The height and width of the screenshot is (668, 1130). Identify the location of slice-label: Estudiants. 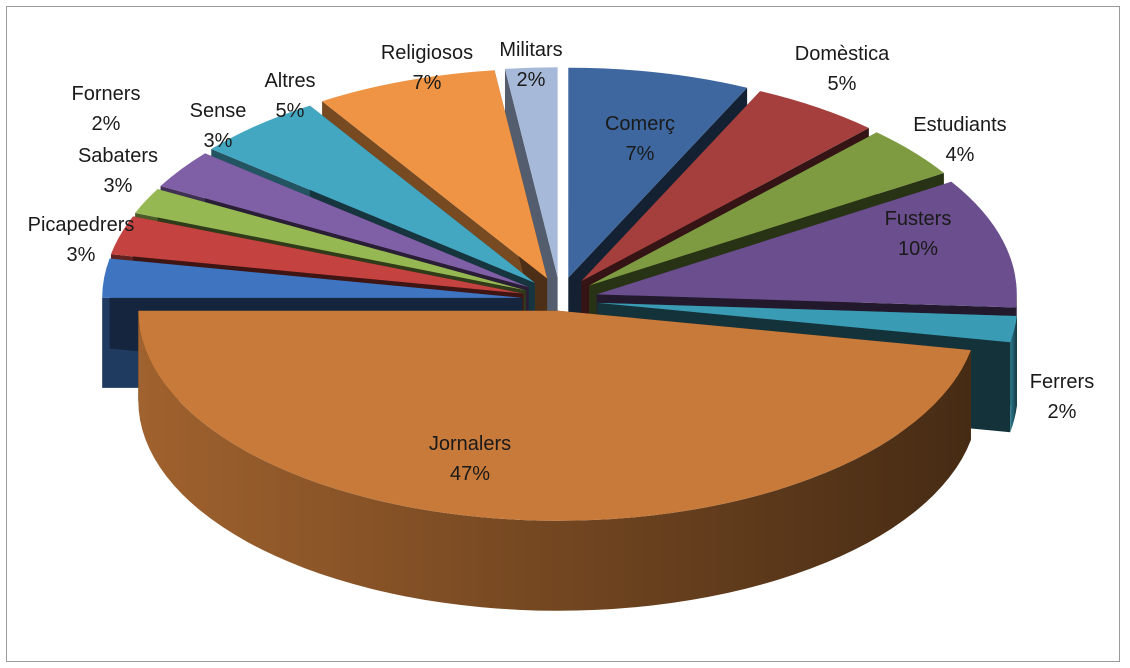
(959, 125).